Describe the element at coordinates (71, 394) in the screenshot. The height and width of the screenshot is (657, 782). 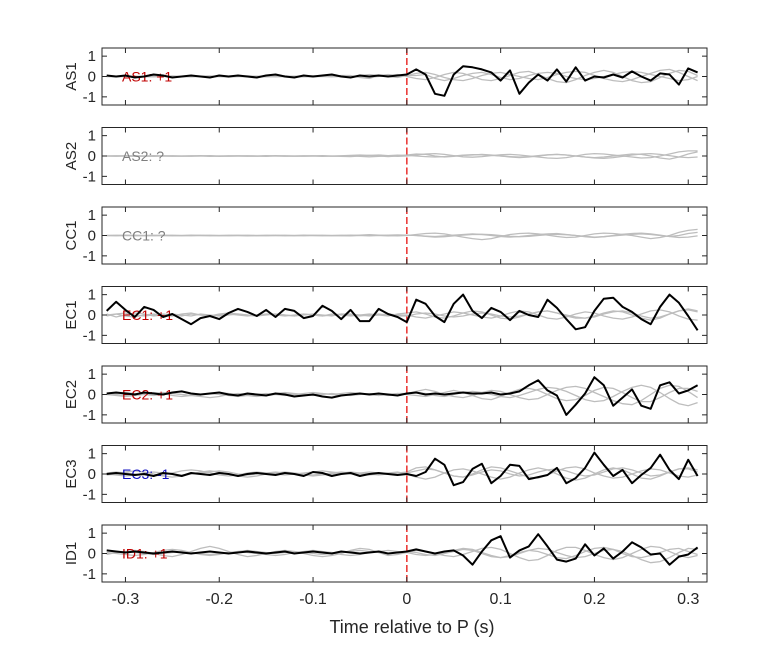
I see `station-label: EC2` at that location.